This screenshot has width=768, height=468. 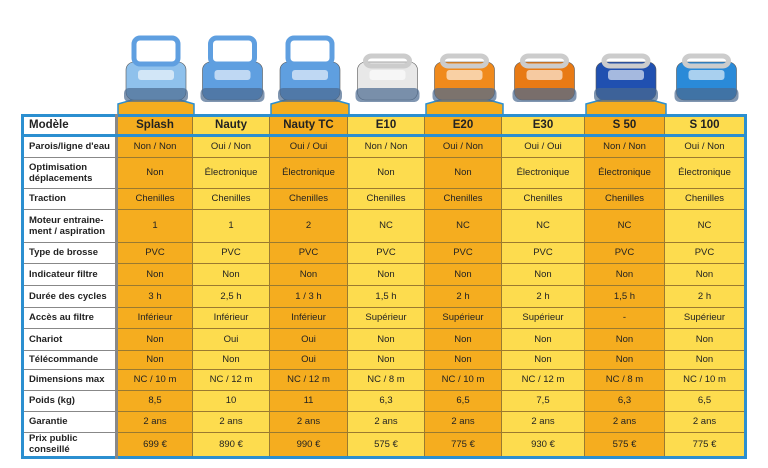 I want to click on table-cell: 990 €, so click(x=308, y=445).